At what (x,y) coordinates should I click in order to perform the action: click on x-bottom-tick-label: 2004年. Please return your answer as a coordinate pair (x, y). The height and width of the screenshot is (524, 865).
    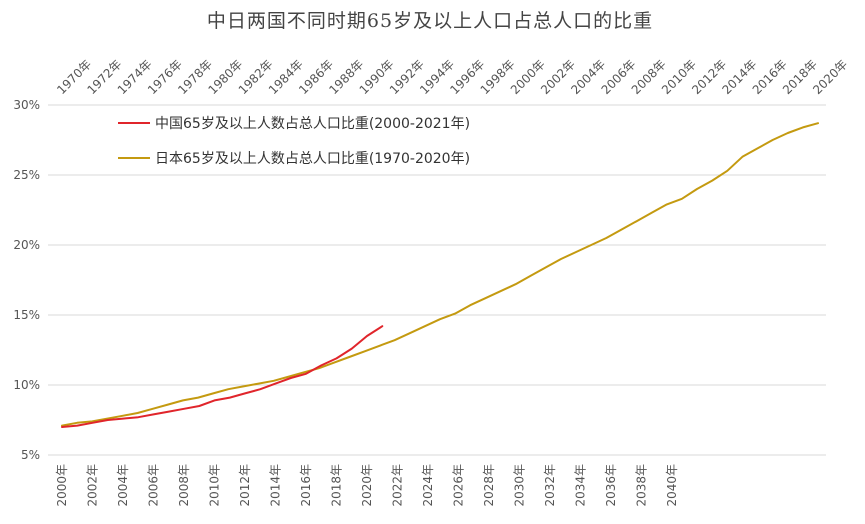
    Looking at the image, I should click on (123, 485).